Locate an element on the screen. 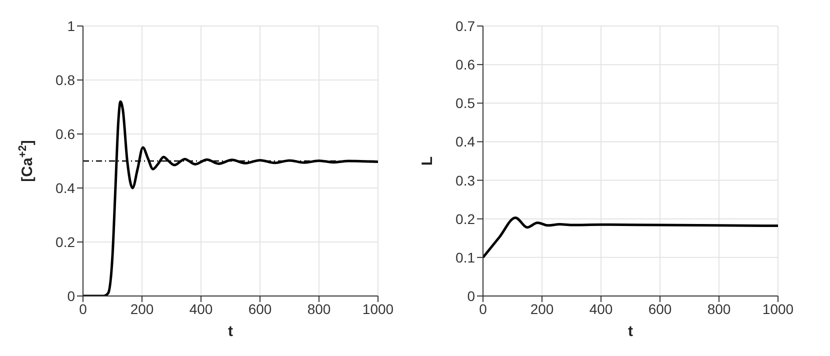 The width and height of the screenshot is (830, 356). y-tick-label: 0.1 is located at coordinates (466, 257).